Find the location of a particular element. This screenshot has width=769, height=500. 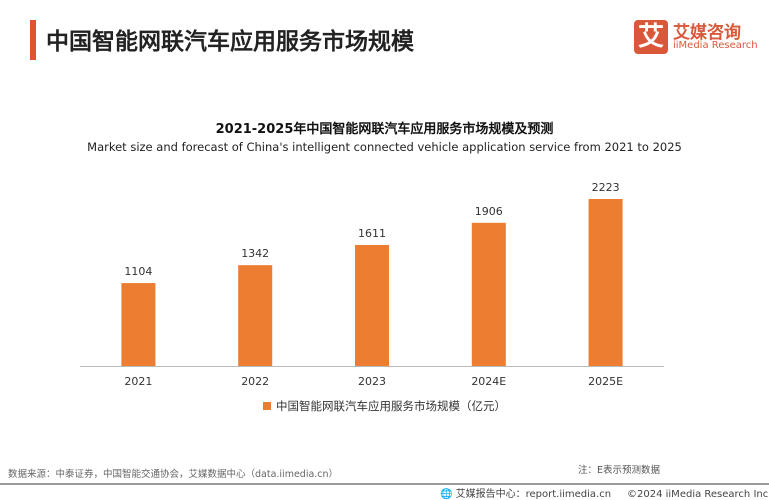

data-label: 1342 is located at coordinates (255, 253).